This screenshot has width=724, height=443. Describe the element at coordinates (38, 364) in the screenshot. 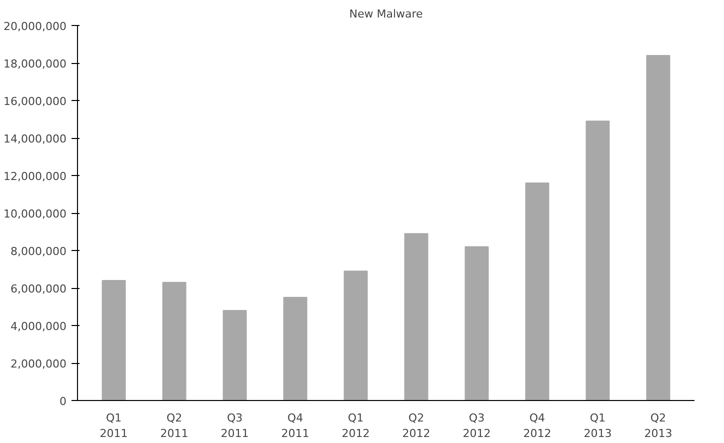

I see `y-tick-label: 2,000,000` at that location.